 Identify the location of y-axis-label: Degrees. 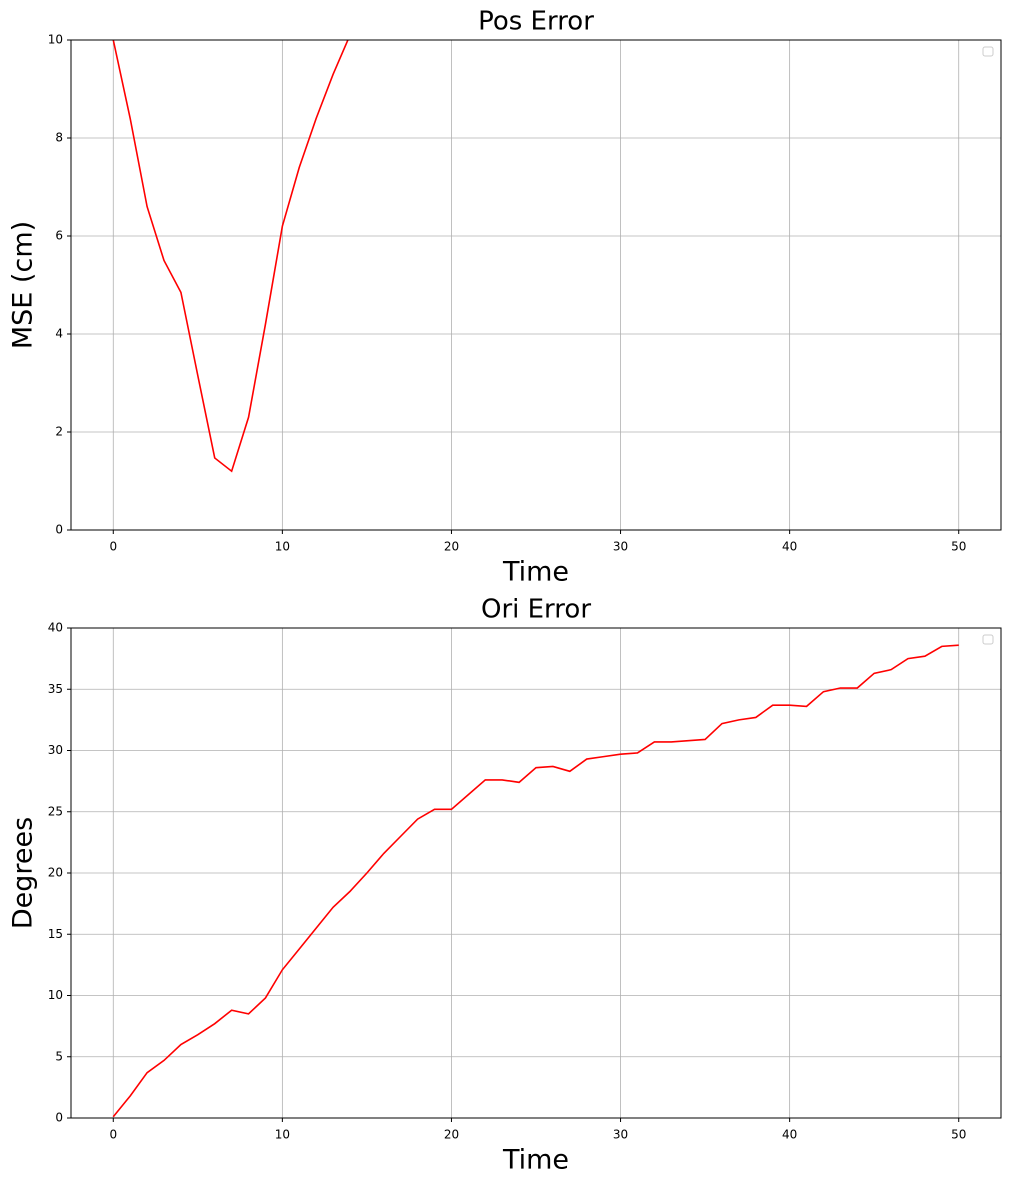
(23, 873).